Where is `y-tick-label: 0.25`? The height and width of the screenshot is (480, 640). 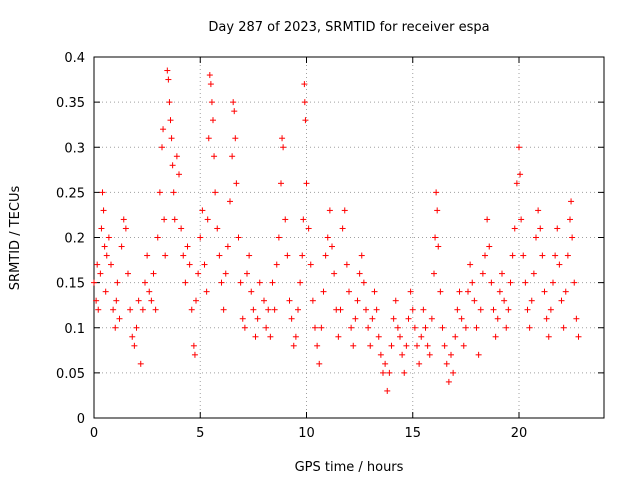
y-tick-label: 0.25 is located at coordinates (70, 193).